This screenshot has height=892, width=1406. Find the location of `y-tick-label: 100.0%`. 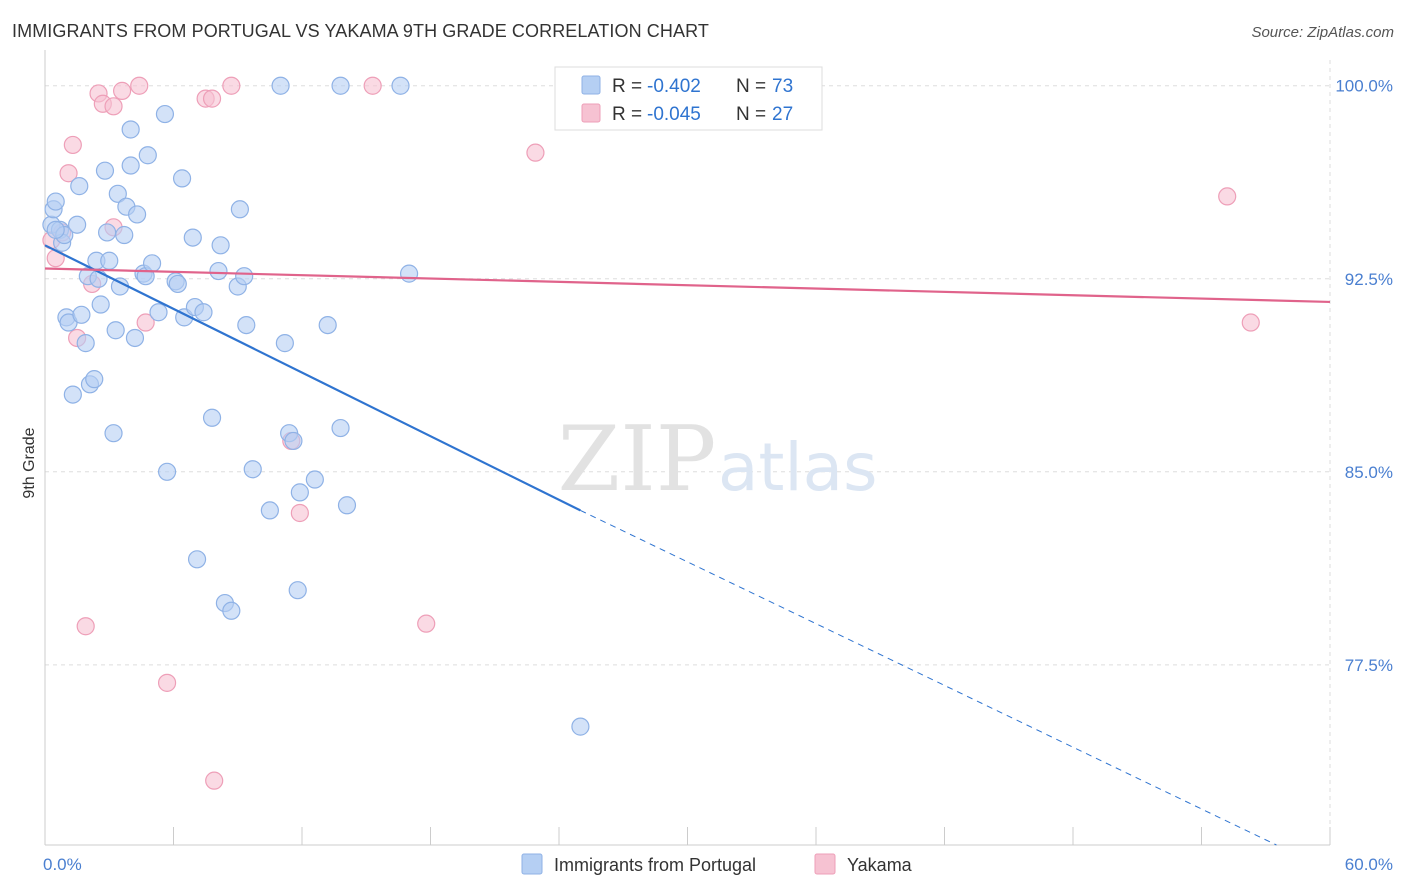

y-tick-label: 100.0% is located at coordinates (1364, 86).